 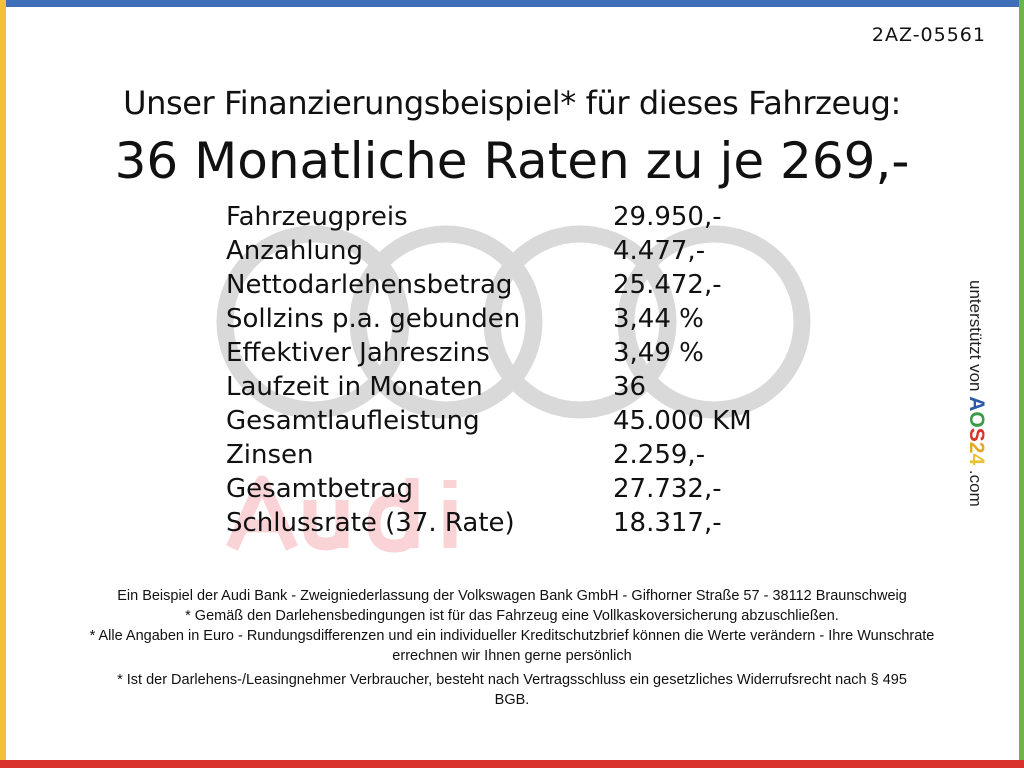 I want to click on row-value: 4.477,-, so click(x=659, y=251).